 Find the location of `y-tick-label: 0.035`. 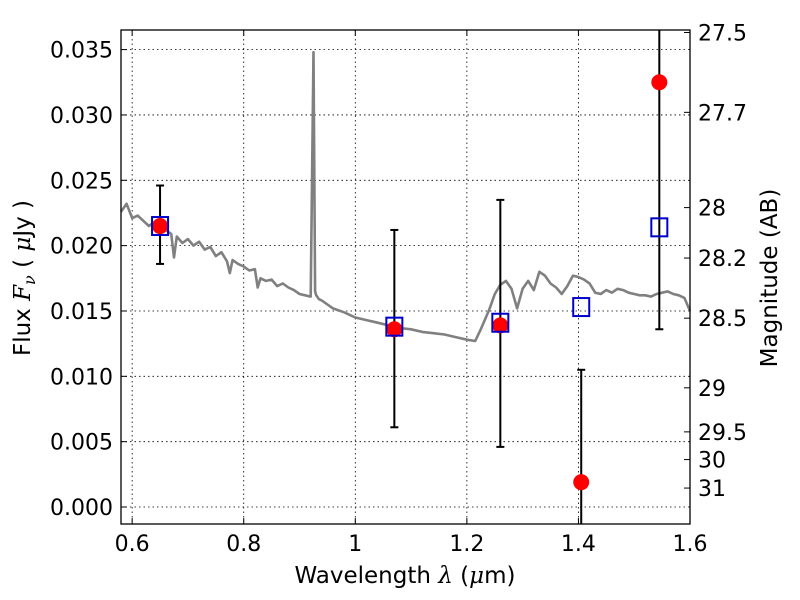

y-tick-label: 0.035 is located at coordinates (81, 51).